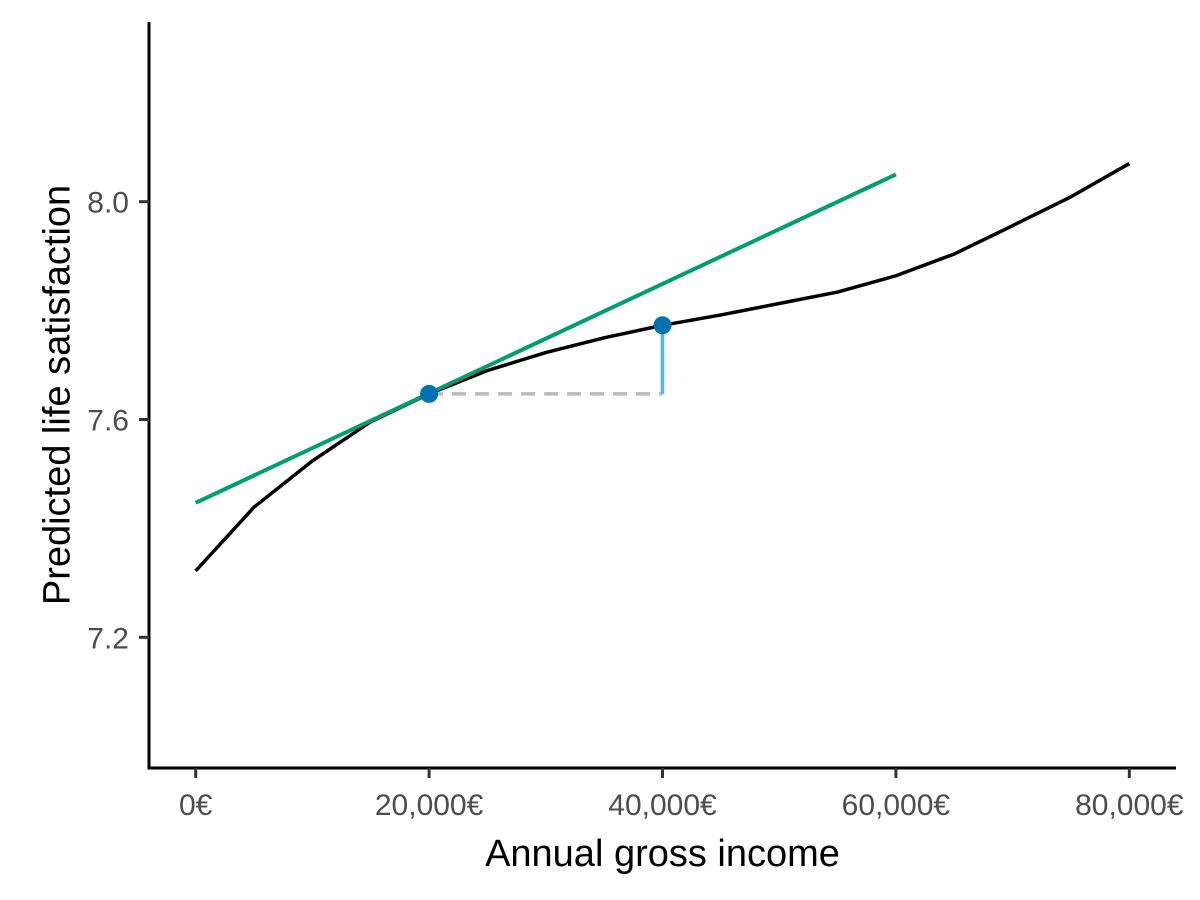  Describe the element at coordinates (662, 854) in the screenshot. I see `x-axis-title: Annual gross income` at that location.